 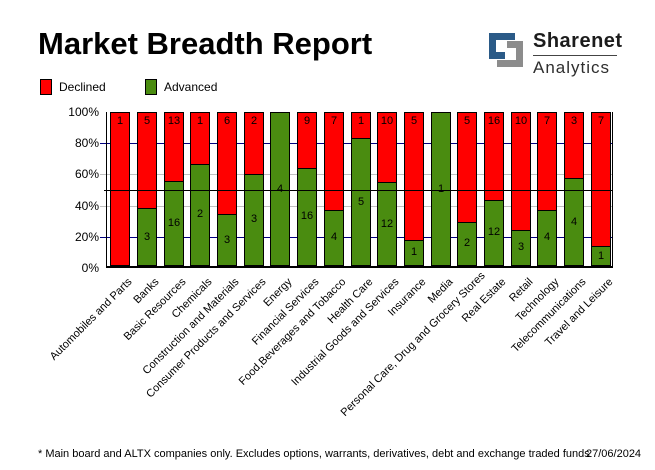 I want to click on bar-media: 1, so click(x=441, y=189).